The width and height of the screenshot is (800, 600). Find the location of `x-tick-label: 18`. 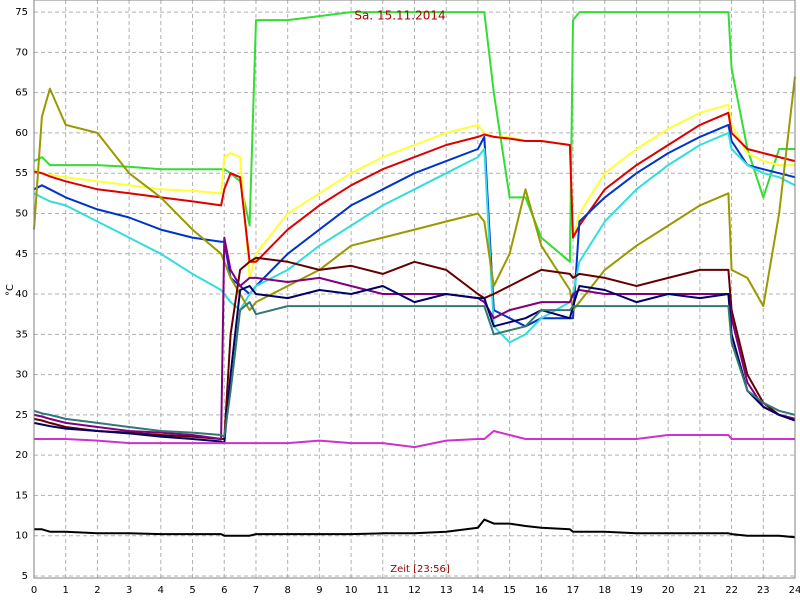

x-tick-label: 18 is located at coordinates (604, 590).